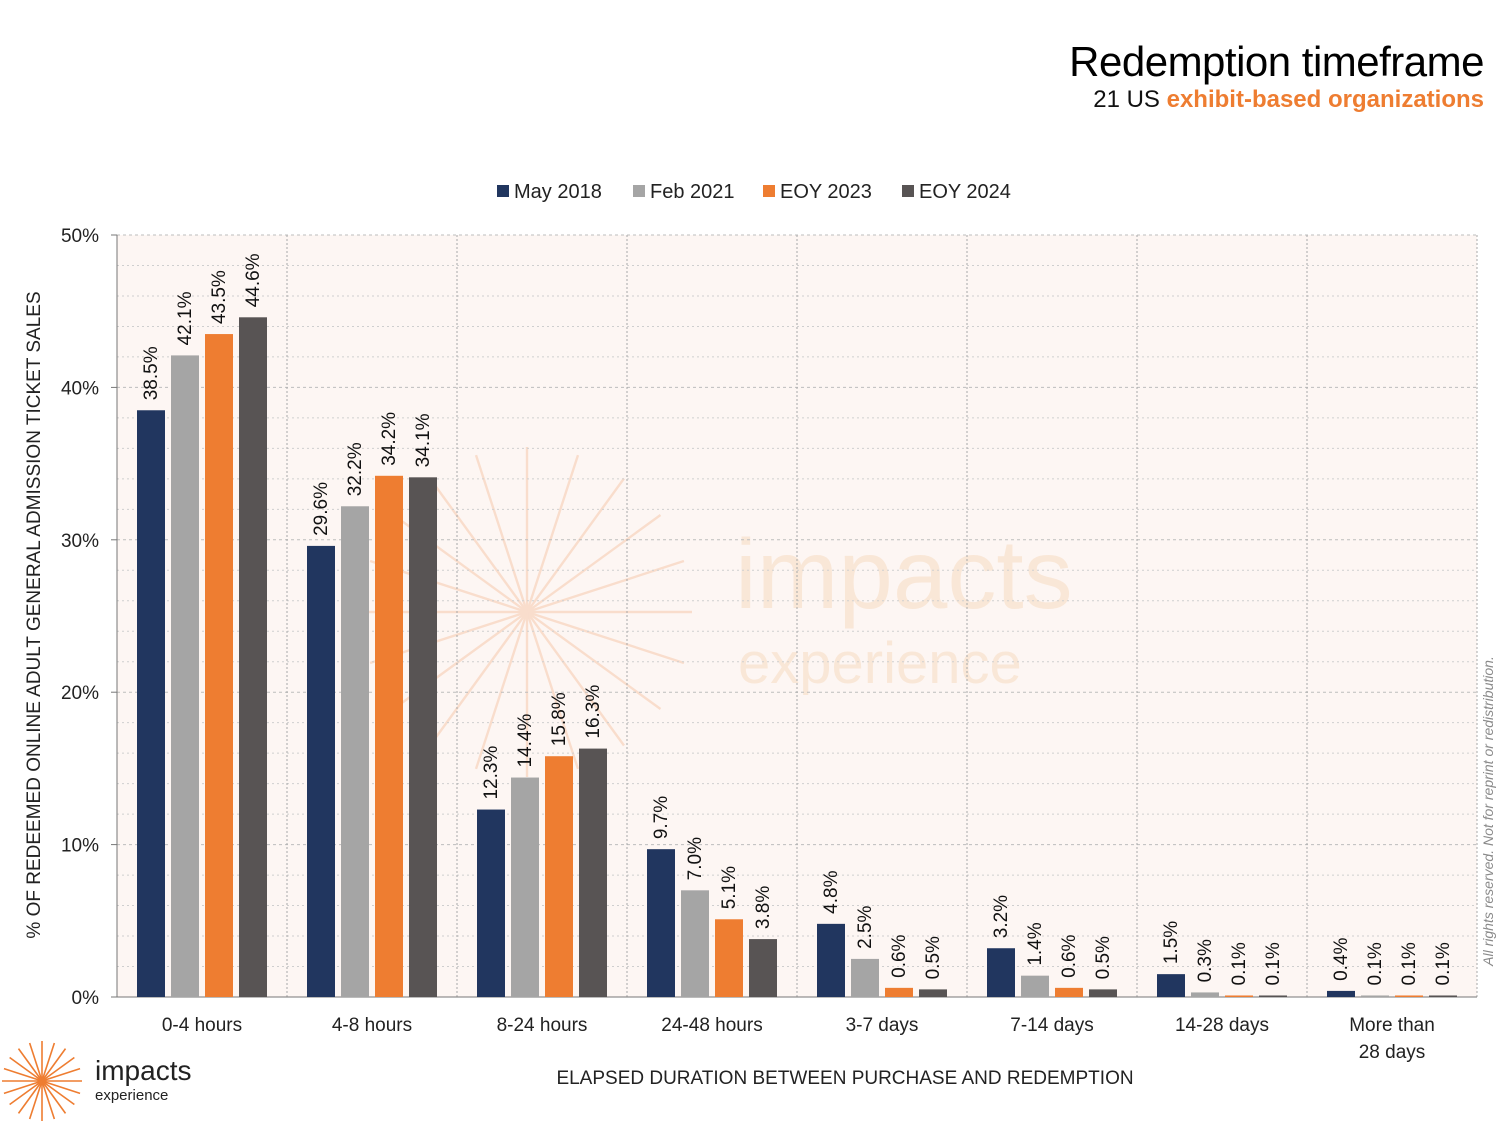 This screenshot has width=1500, height=1125. Describe the element at coordinates (253, 280) in the screenshot. I see `bar-value-label: 44.6%` at that location.